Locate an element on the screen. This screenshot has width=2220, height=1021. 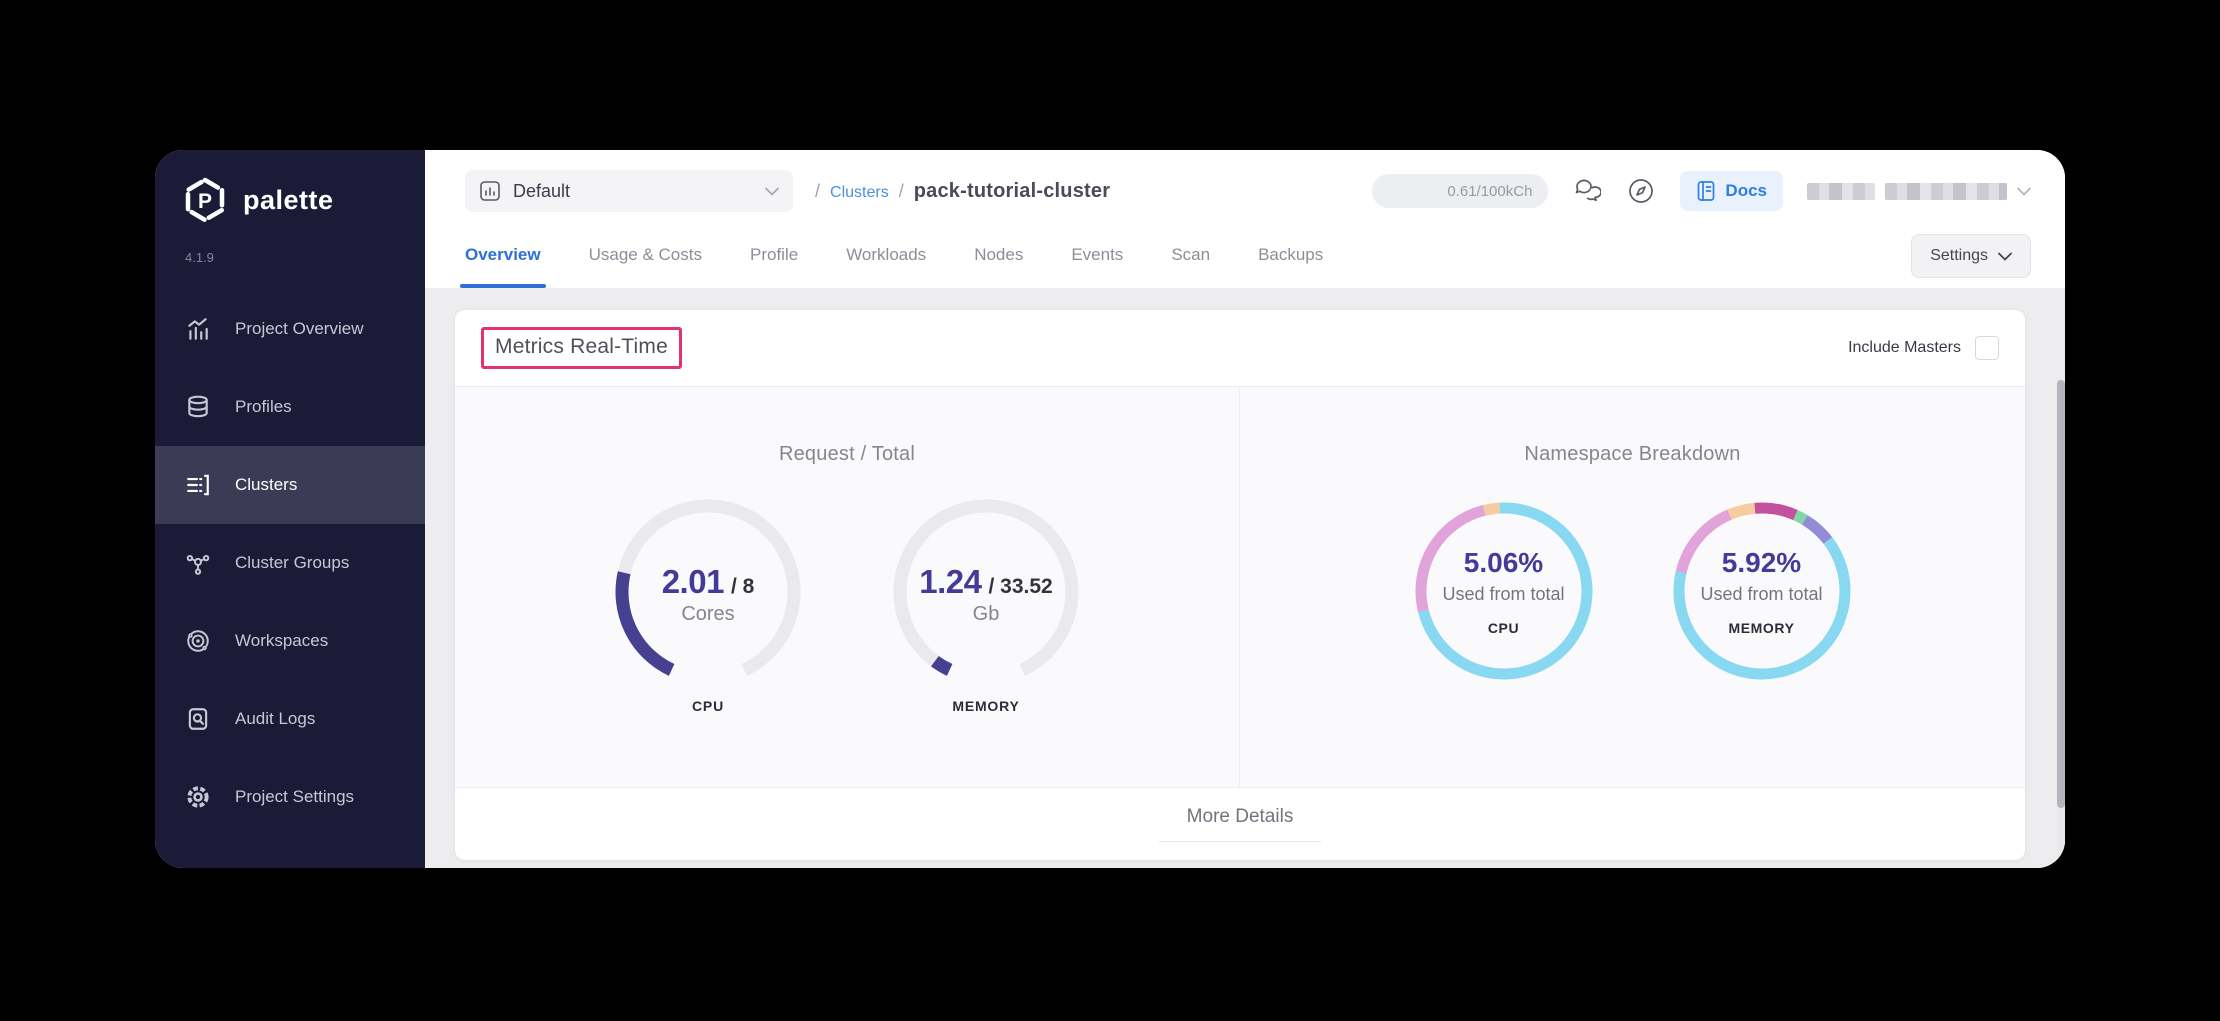
donuts-row: 5.06% Used from total CPU is located at coordinates (1633, 591).